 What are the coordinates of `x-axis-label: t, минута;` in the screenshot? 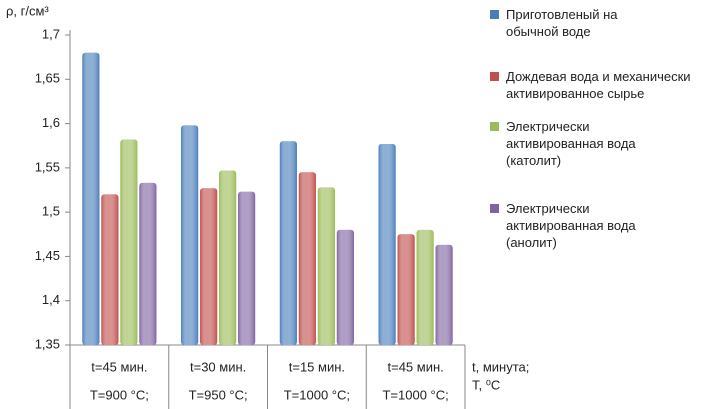 It's located at (500, 366).